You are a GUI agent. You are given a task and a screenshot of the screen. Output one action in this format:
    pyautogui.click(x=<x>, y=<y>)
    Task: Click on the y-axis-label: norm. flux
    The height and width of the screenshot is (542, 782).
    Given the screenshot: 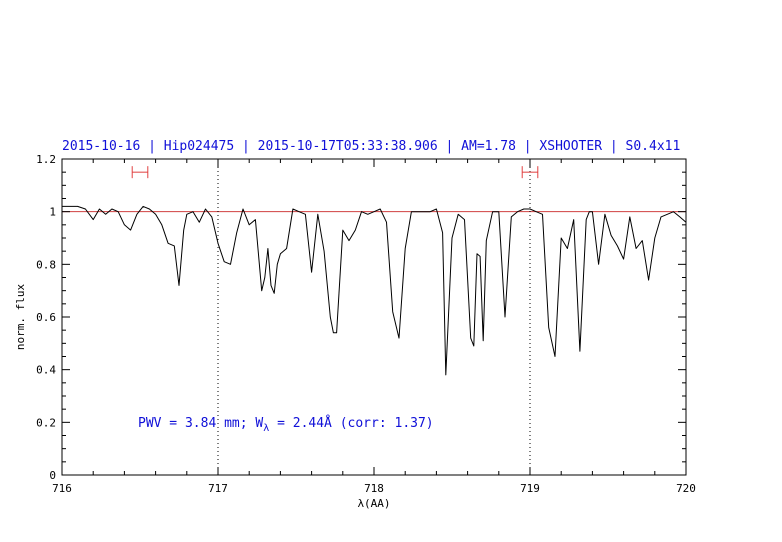 What is the action you would take?
    pyautogui.click(x=20, y=317)
    